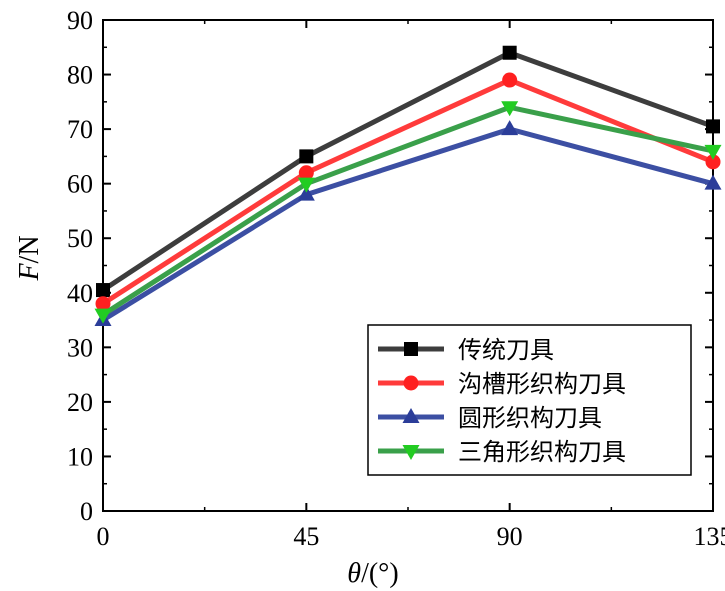  Describe the element at coordinates (29, 249) in the screenshot. I see `y-axis-unit: /N` at that location.